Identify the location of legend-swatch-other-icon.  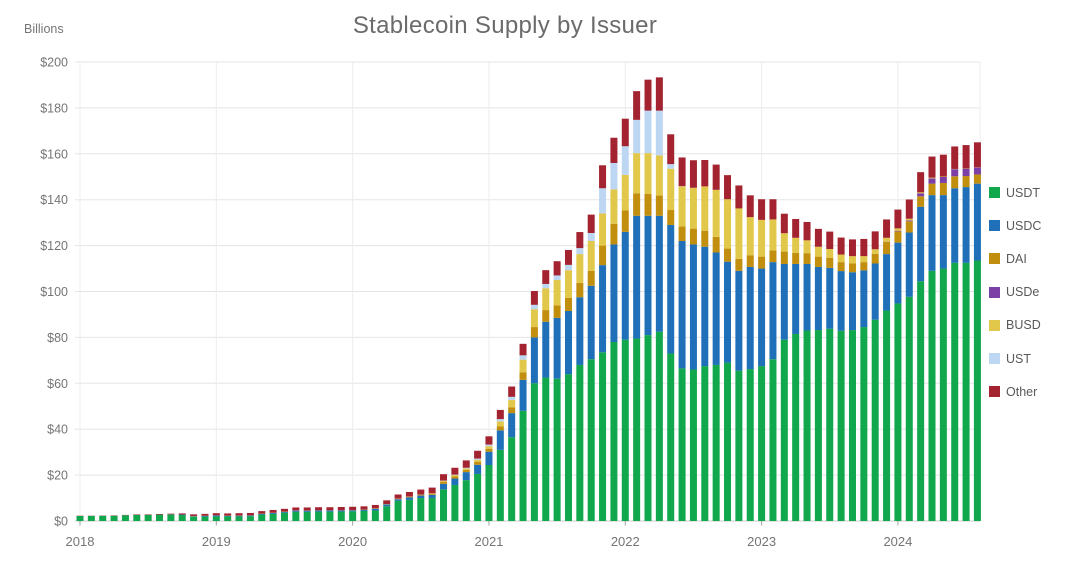
(994, 392).